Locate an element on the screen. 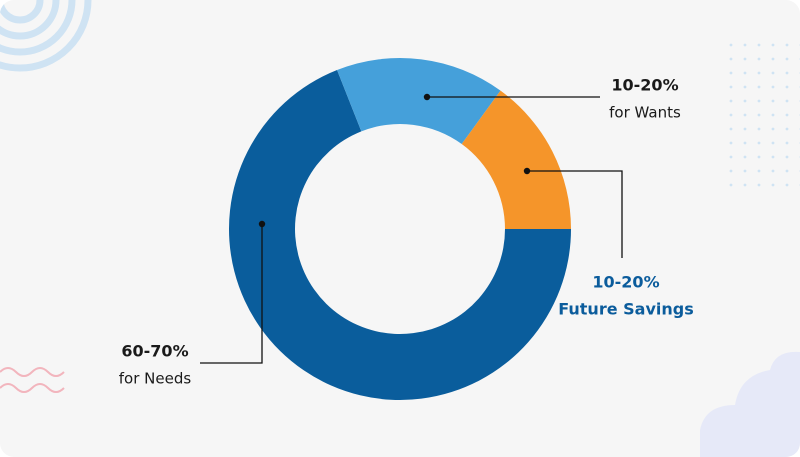 Image resolution: width=800 pixels, height=457 pixels. slice-label: Future Savings is located at coordinates (625, 309).